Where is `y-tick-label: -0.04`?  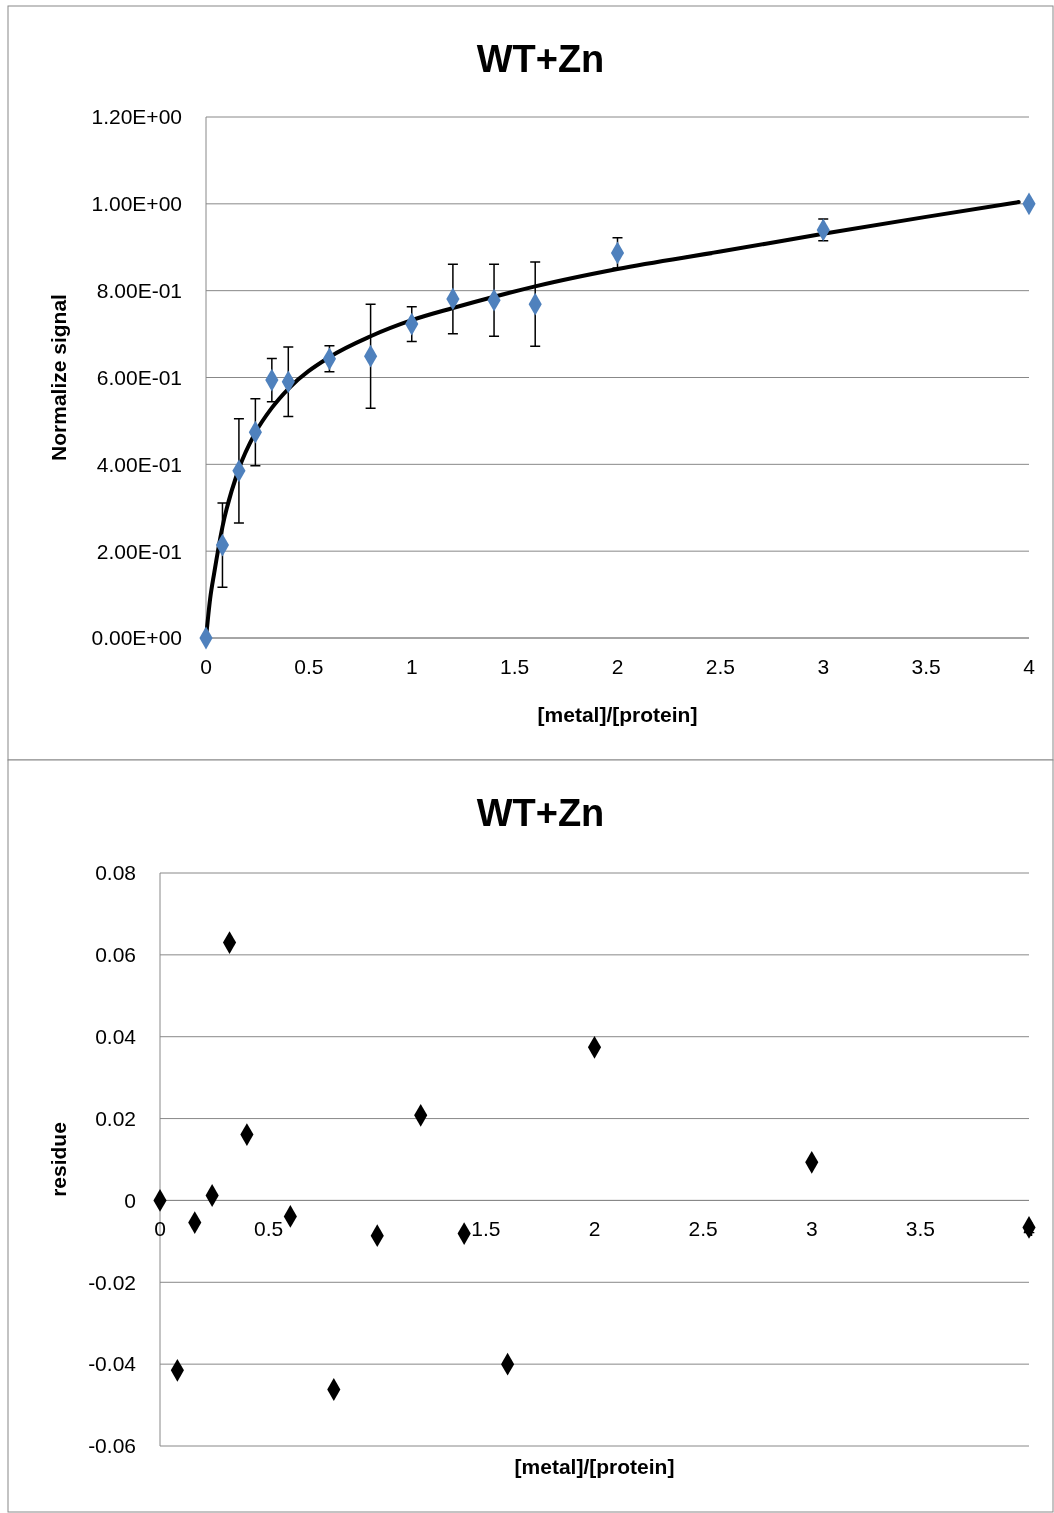
y-tick-label: -0.04 is located at coordinates (112, 1364).